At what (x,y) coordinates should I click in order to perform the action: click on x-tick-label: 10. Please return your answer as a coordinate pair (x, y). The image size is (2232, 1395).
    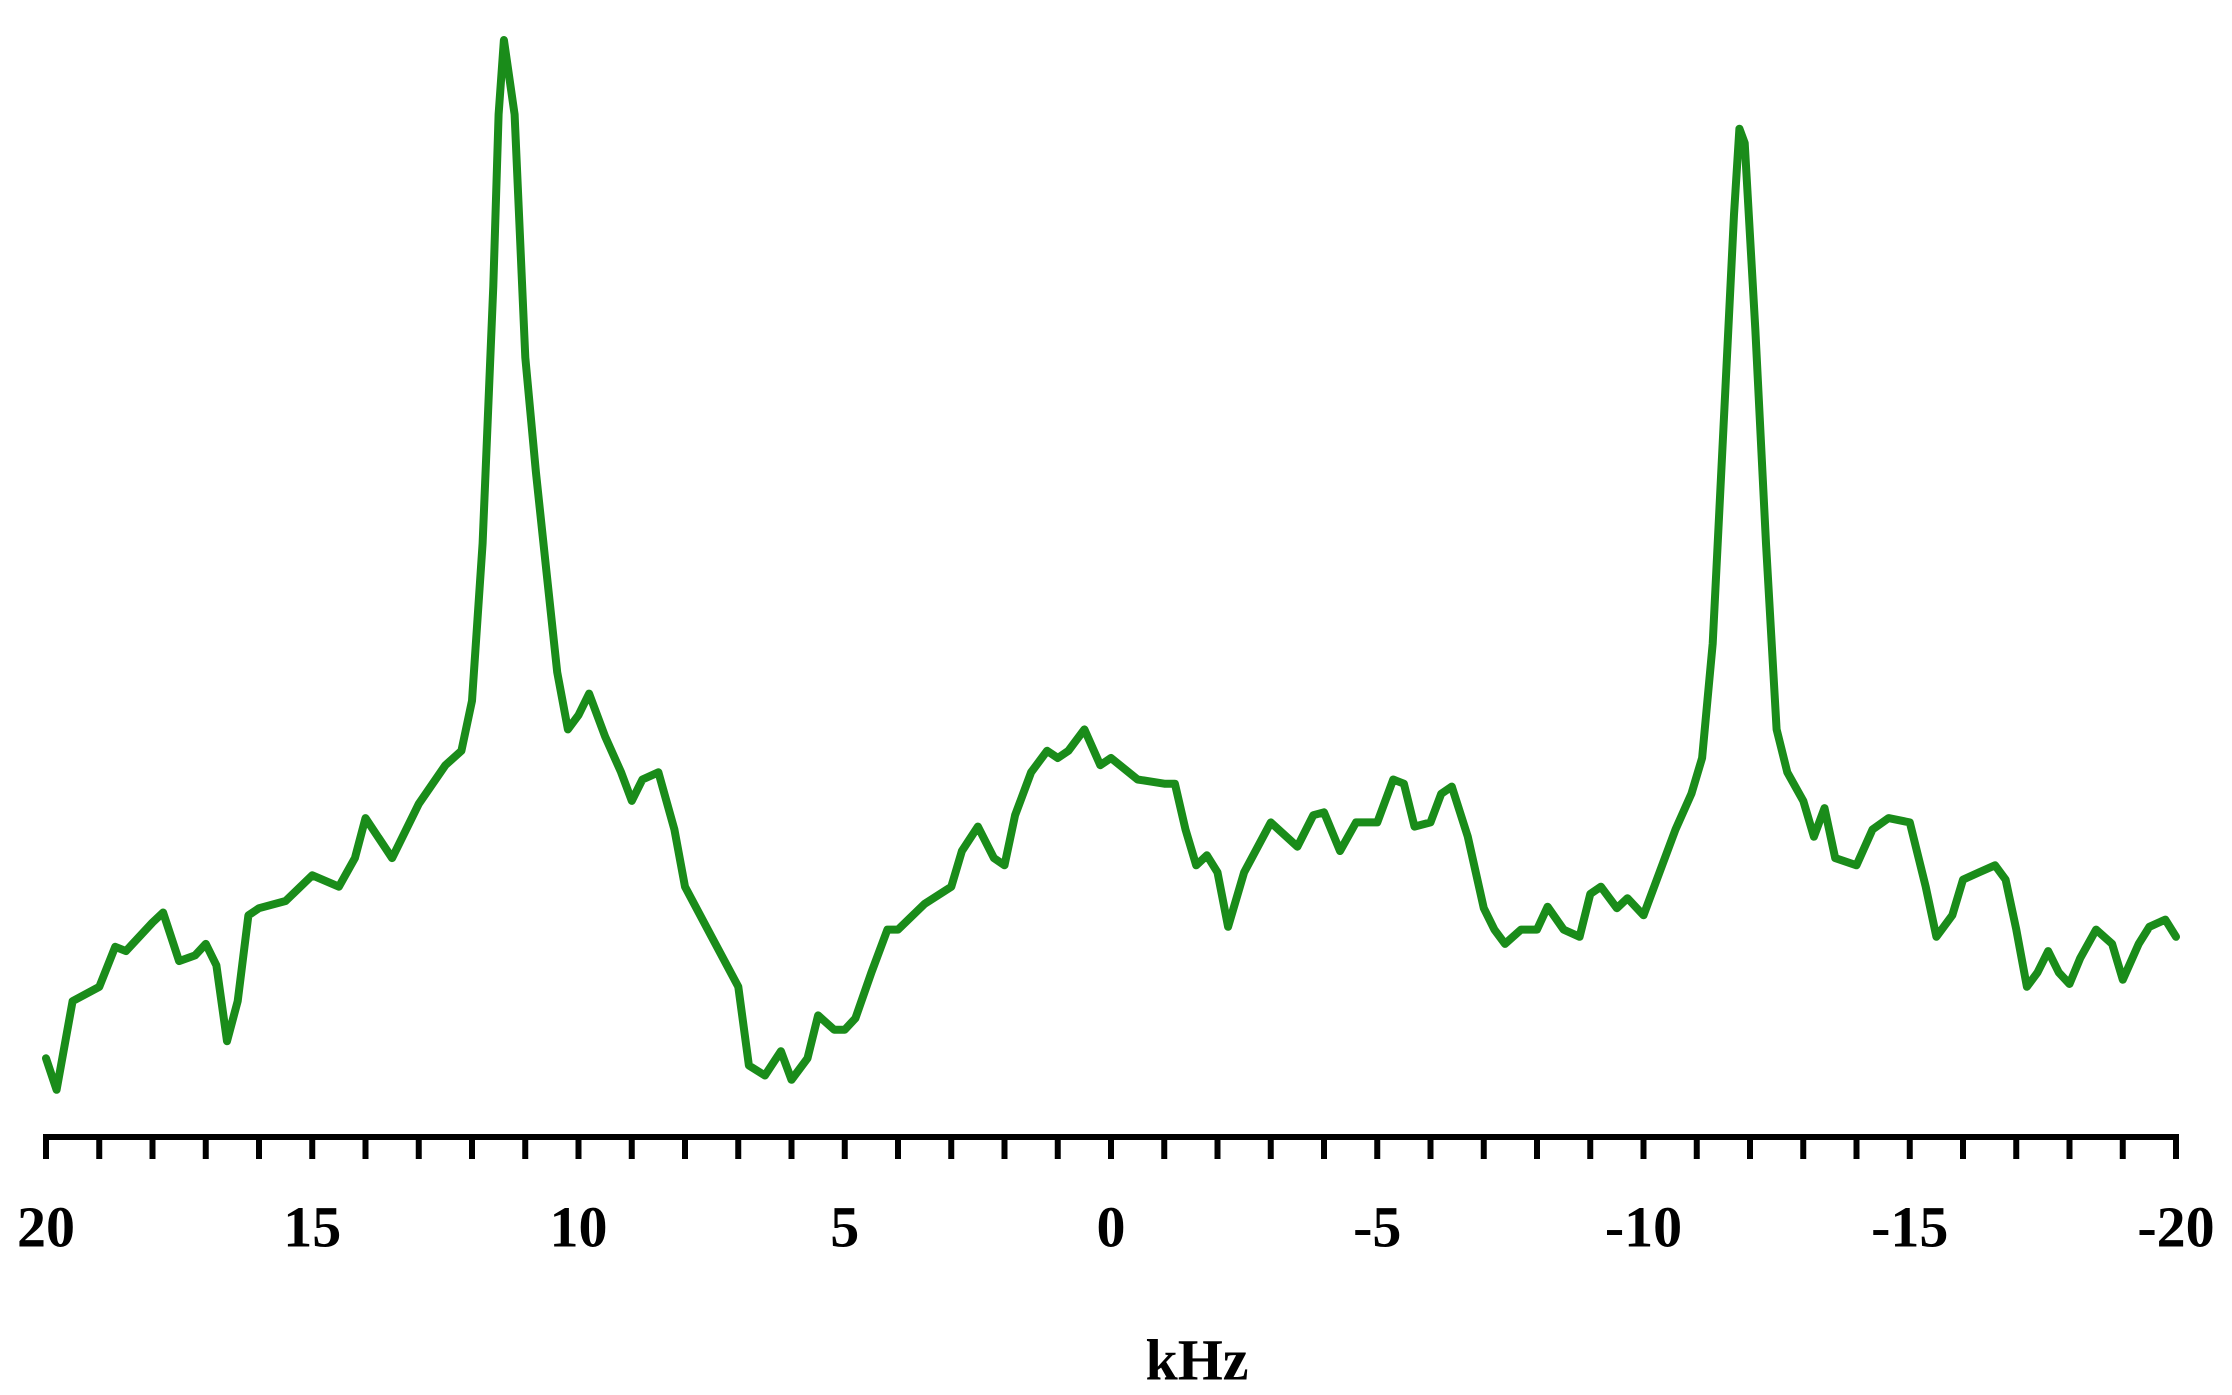
    Looking at the image, I should click on (579, 1226).